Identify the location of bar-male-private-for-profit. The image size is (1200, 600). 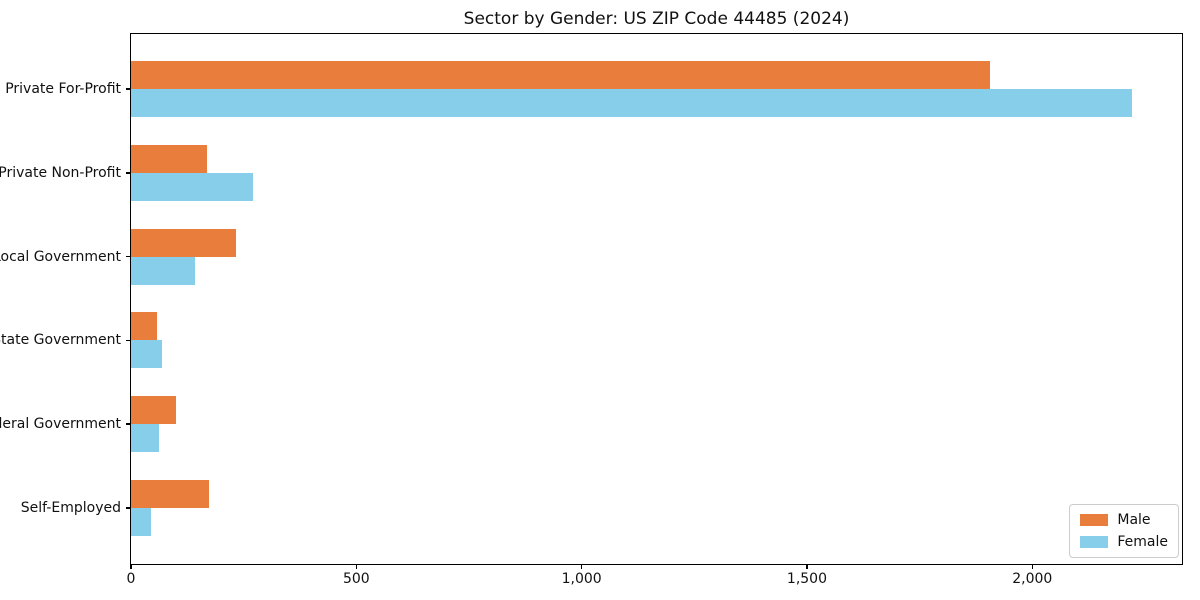
(561, 75).